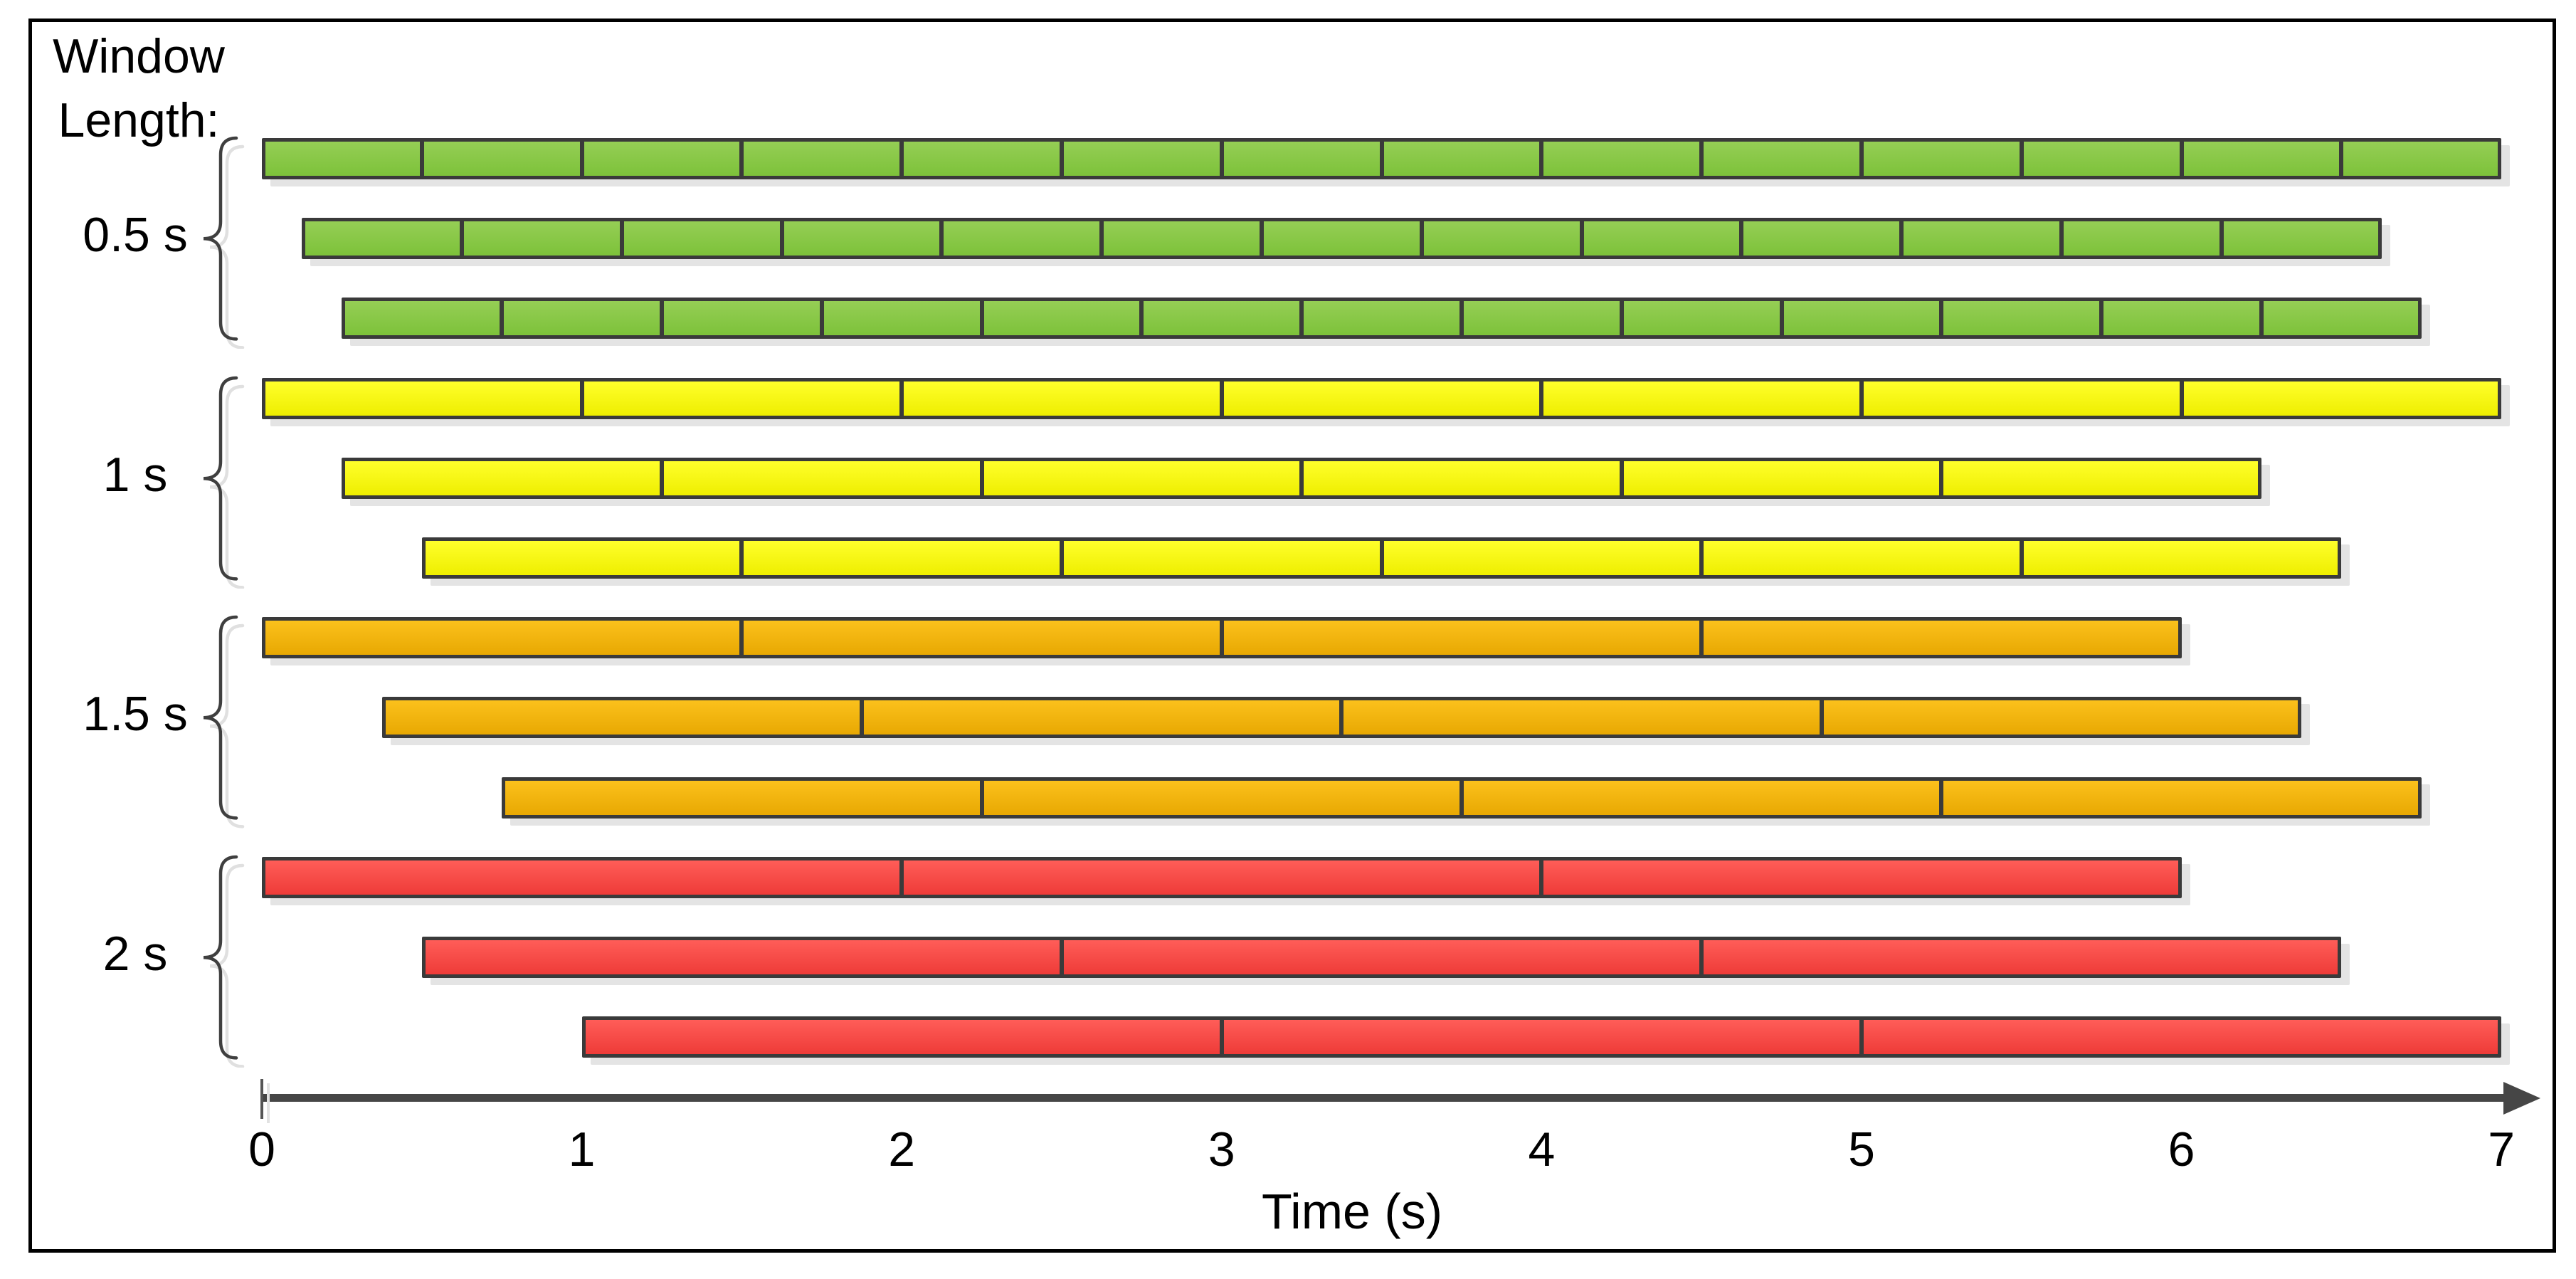  What do you see at coordinates (1221, 1149) in the screenshot?
I see `tick-label-3: 3` at bounding box center [1221, 1149].